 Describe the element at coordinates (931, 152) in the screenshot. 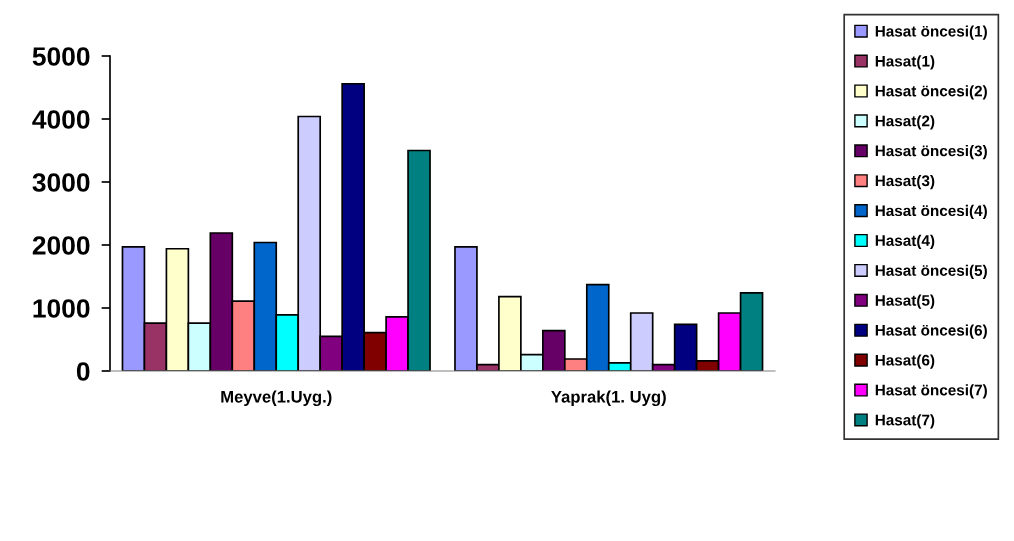

I see `legend-label: Hasat öncesi(3)` at that location.